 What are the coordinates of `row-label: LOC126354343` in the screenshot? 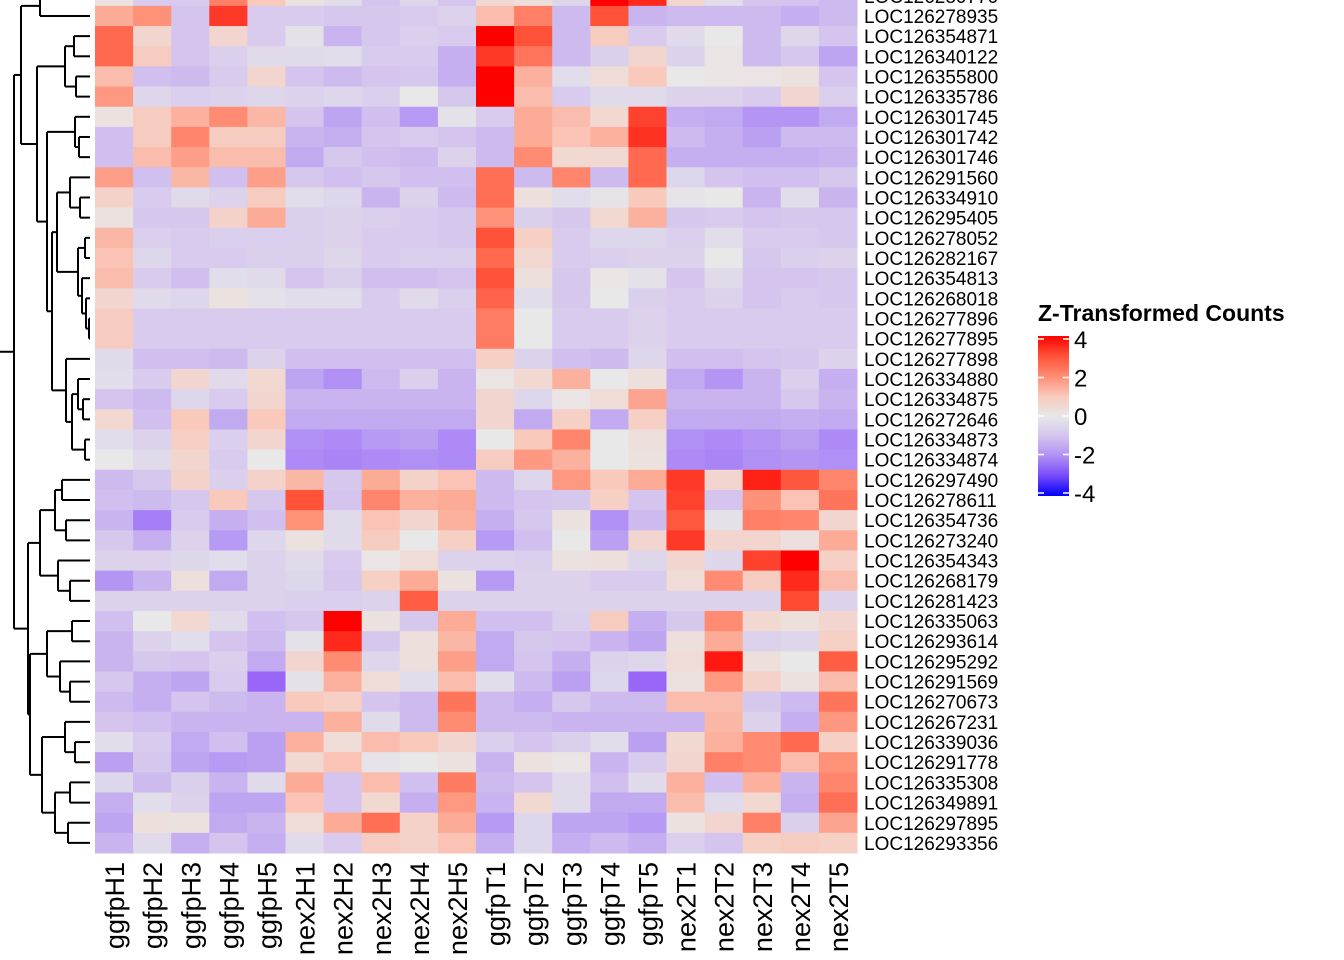 It's located at (931, 562).